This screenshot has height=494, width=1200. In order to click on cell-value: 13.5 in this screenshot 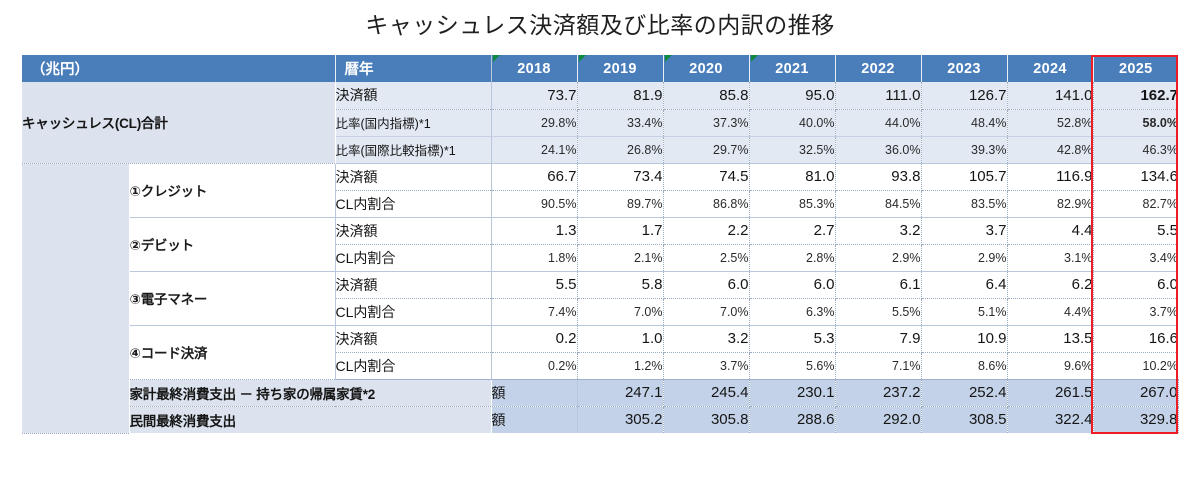, I will do `click(1050, 339)`.